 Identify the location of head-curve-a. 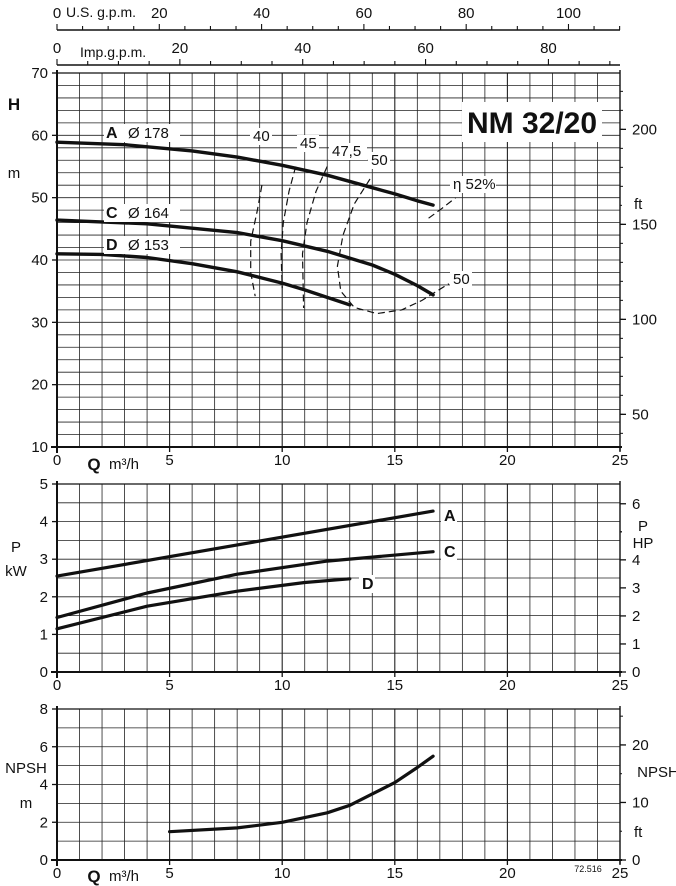
(245, 173).